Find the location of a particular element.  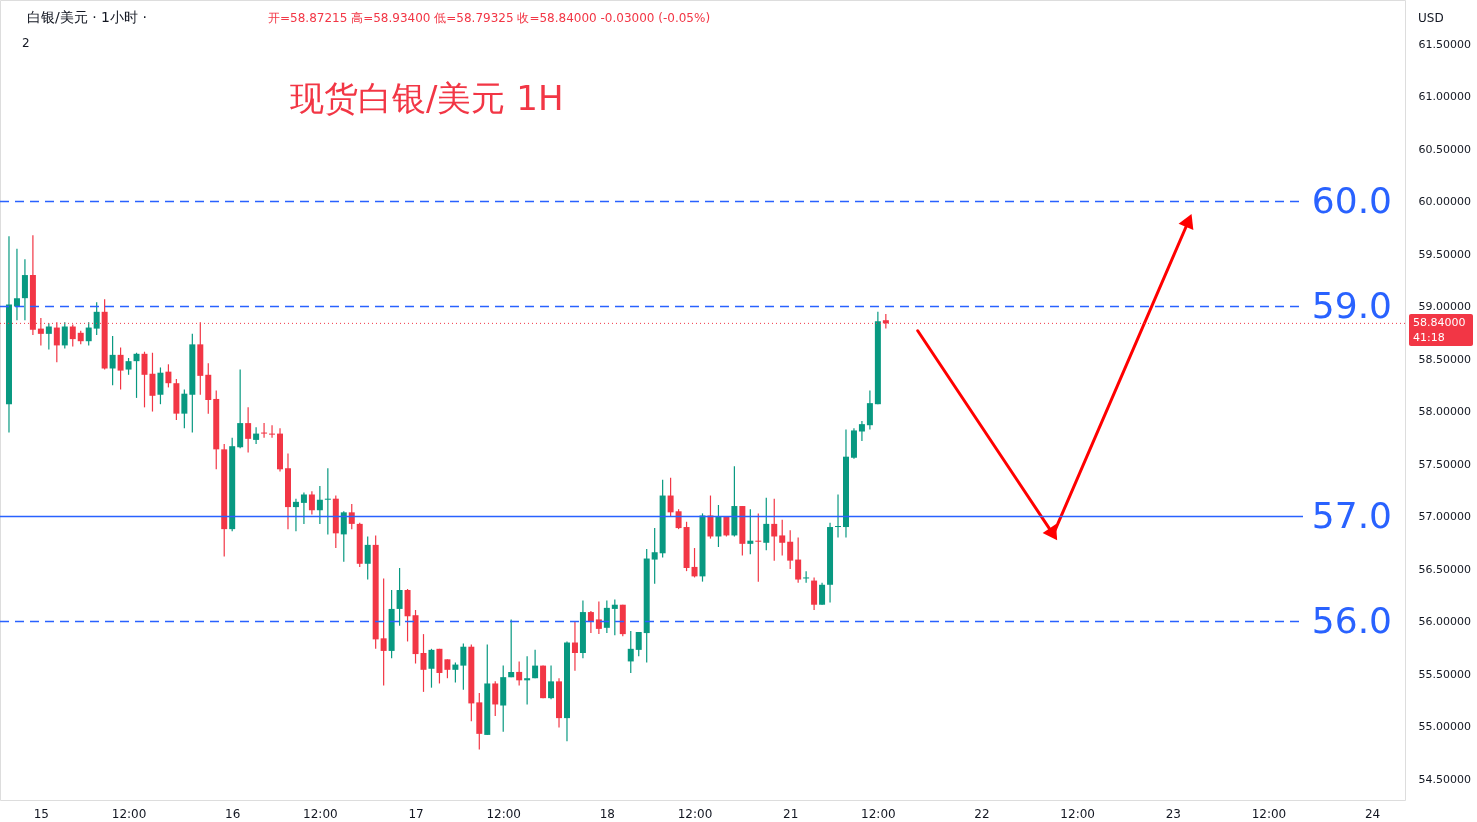

ref-line-label: 60.0 is located at coordinates (1351, 200).